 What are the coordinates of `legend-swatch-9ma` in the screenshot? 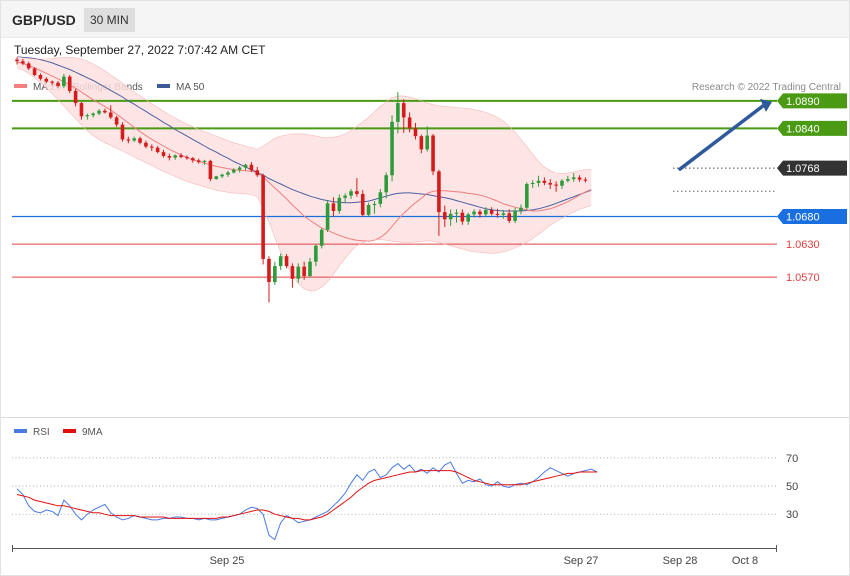 It's located at (69, 431).